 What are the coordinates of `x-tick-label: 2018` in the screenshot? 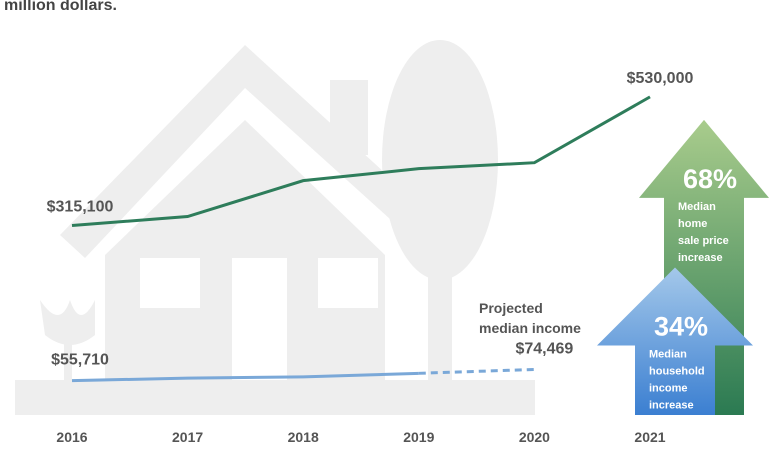 It's located at (303, 437).